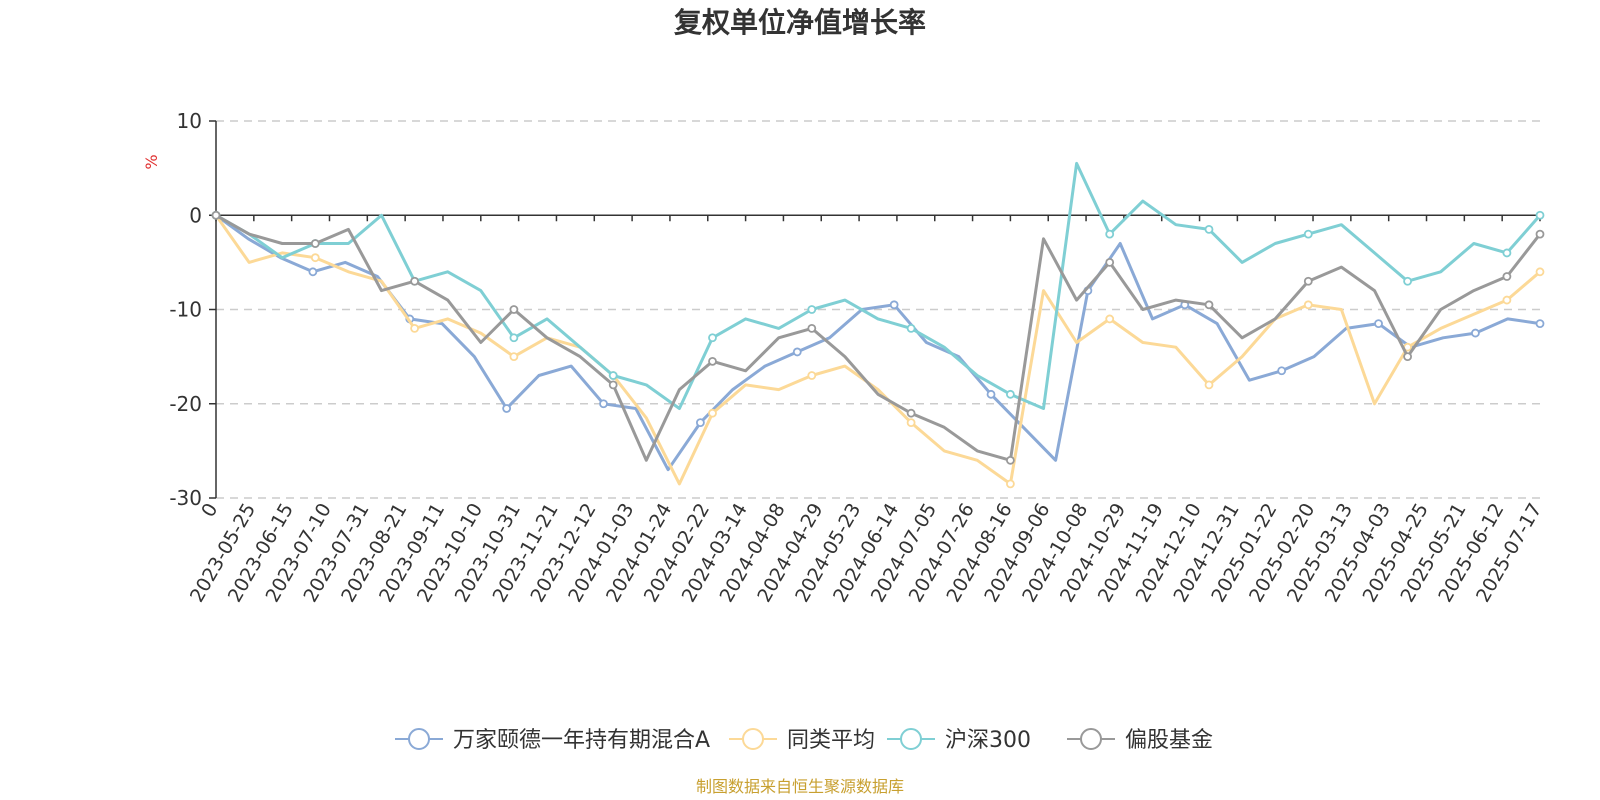  What do you see at coordinates (800, 22) in the screenshot?
I see `chart-title: 复权单位净值增长率` at bounding box center [800, 22].